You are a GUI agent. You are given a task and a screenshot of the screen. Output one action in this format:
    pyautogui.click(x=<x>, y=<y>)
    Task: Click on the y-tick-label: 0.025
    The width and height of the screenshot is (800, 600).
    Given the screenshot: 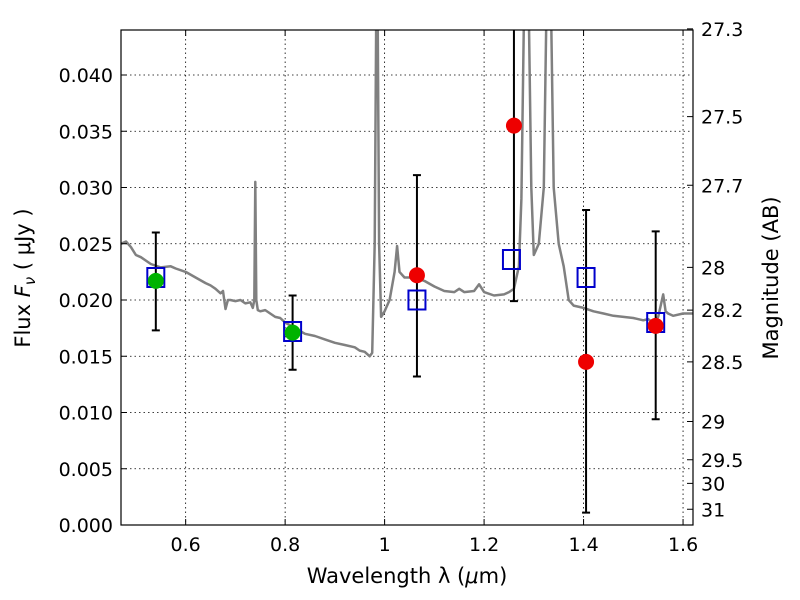 What is the action you would take?
    pyautogui.click(x=86, y=245)
    